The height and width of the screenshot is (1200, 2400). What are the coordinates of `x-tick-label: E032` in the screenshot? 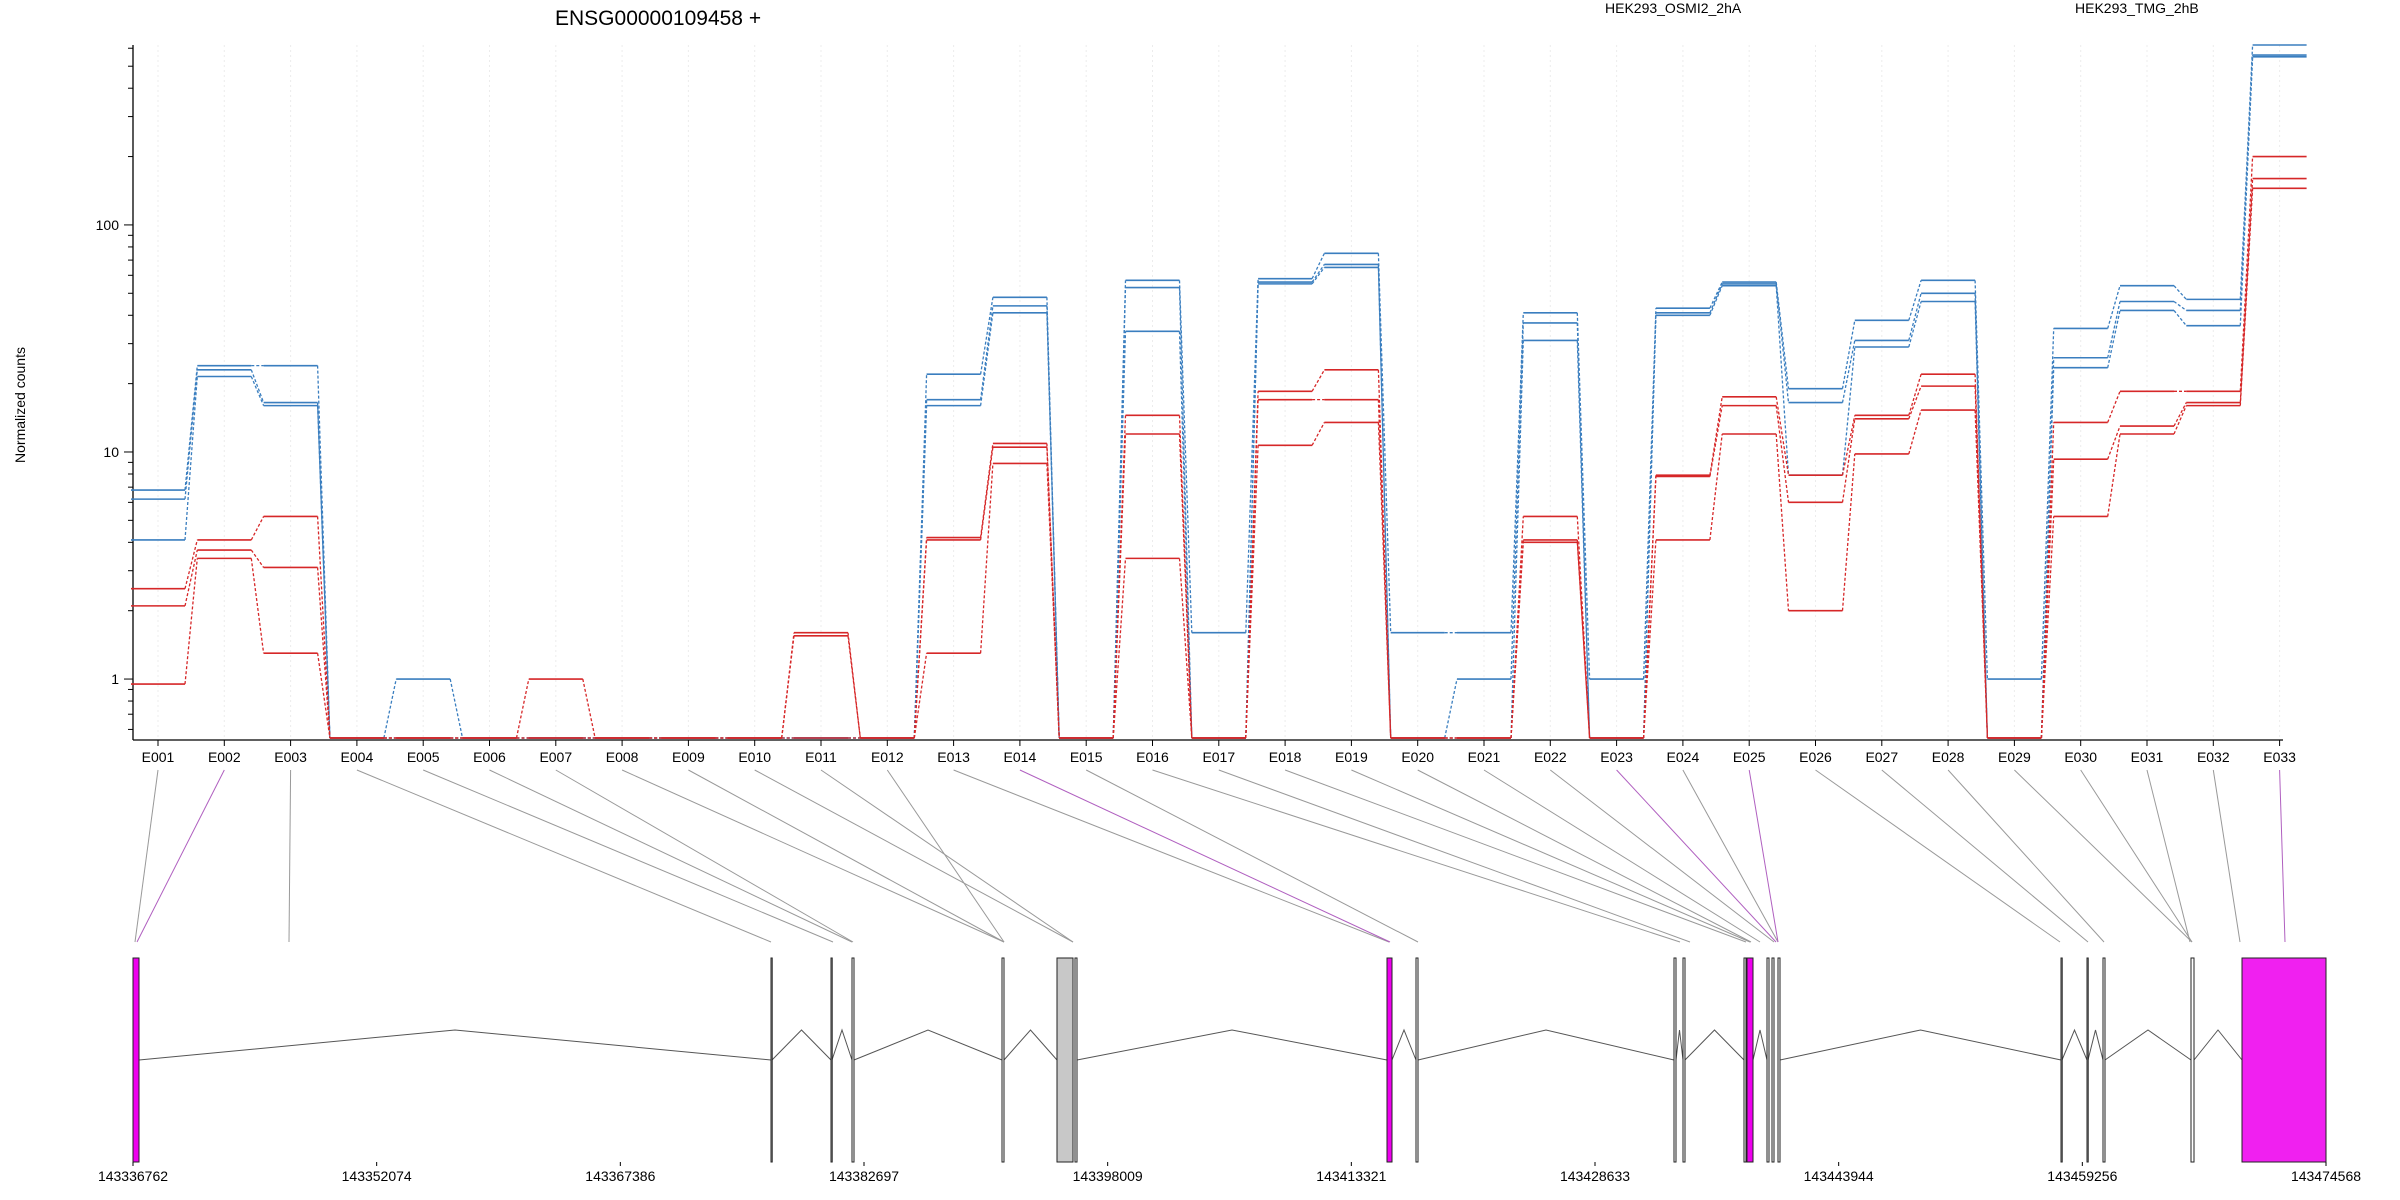 It's located at (2213, 757).